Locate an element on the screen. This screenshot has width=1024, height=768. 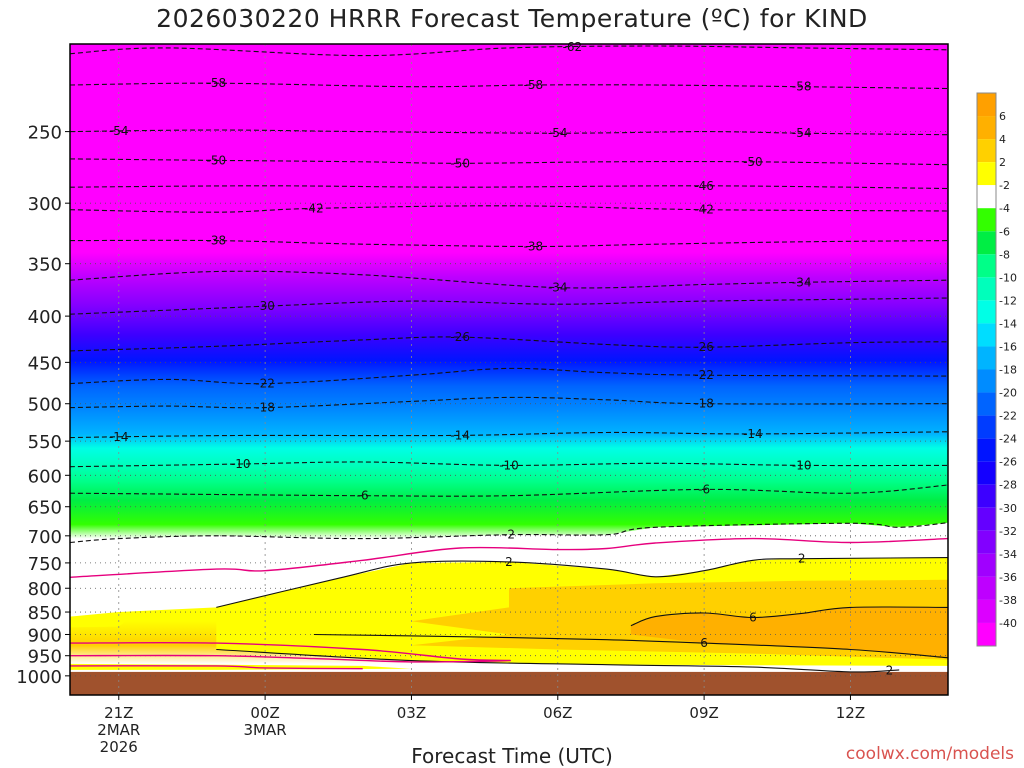
isotherm--18-11 is located at coordinates (509, 402).